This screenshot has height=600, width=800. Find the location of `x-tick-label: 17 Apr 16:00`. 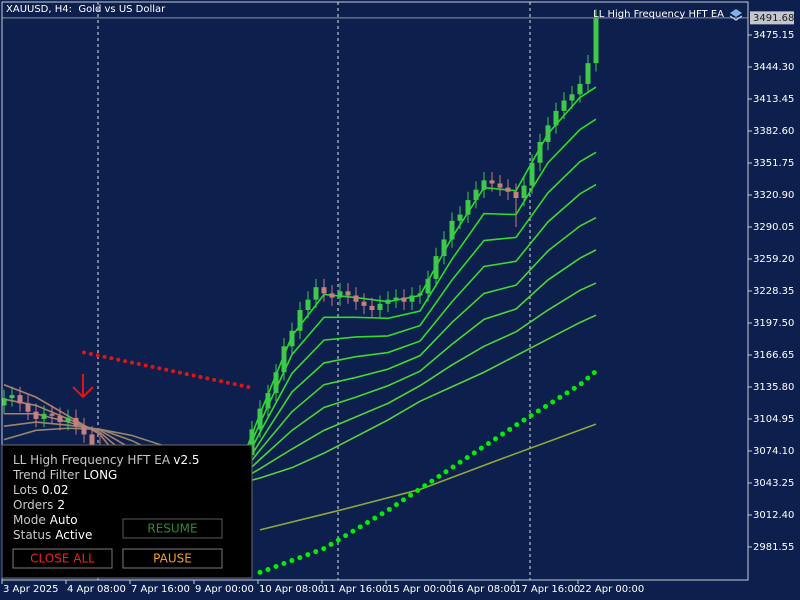

x-tick-label: 17 Apr 16:00 is located at coordinates (547, 589).